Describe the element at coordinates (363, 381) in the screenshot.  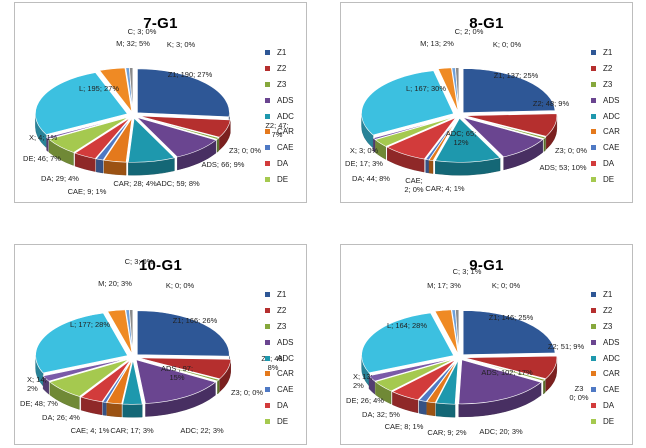
I see `data-label-x: X; 13; 2%` at that location.